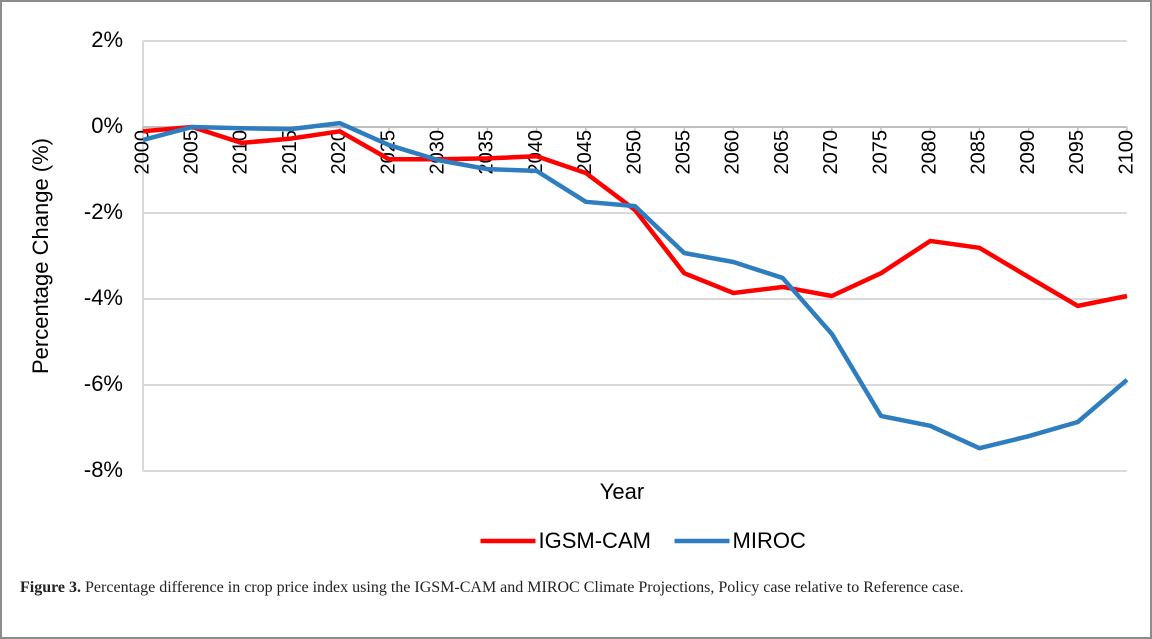  I want to click on y-tick-label: -4%, so click(103, 297).